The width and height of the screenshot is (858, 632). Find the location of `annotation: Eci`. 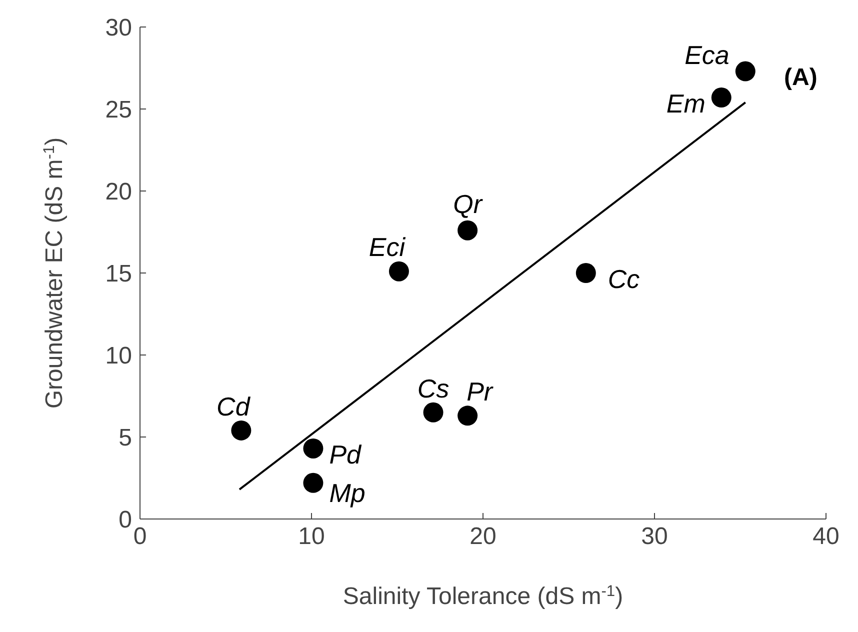

annotation: Eci is located at coordinates (387, 247).